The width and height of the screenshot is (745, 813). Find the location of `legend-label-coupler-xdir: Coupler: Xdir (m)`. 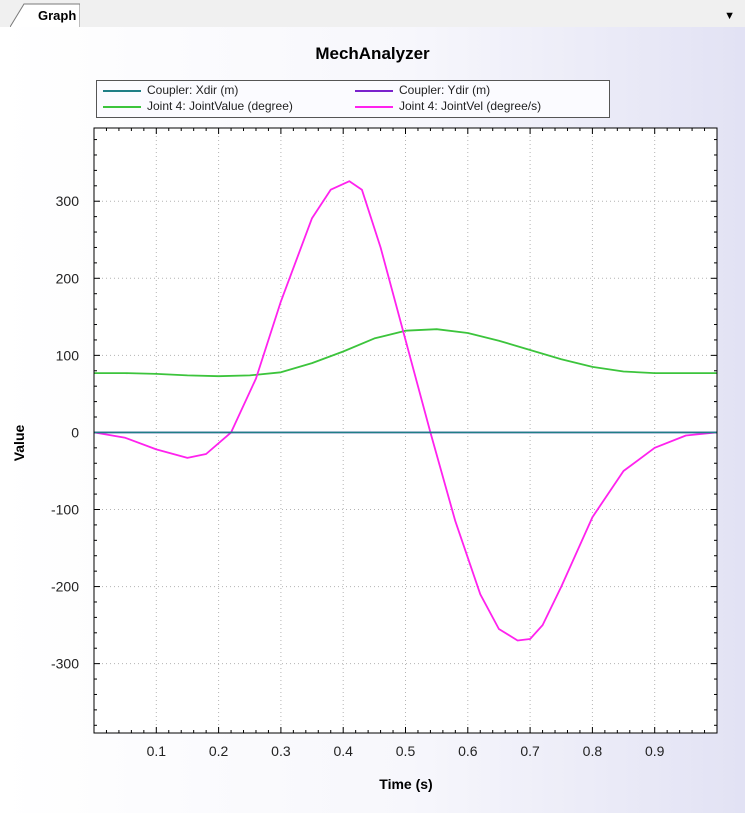

legend-label-coupler-xdir: Coupler: Xdir (m) is located at coordinates (193, 90).